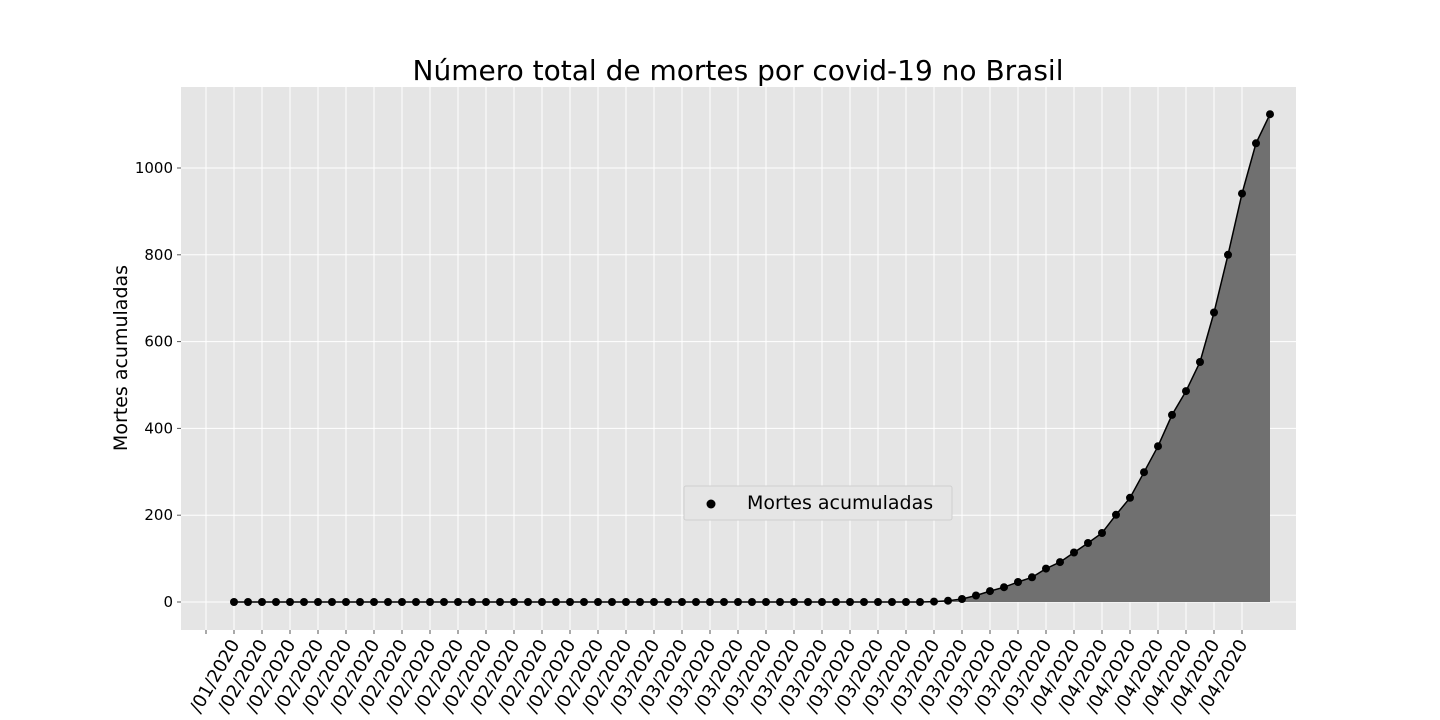  What do you see at coordinates (840, 503) in the screenshot?
I see `legend-label: Mortes acumuladas` at bounding box center [840, 503].